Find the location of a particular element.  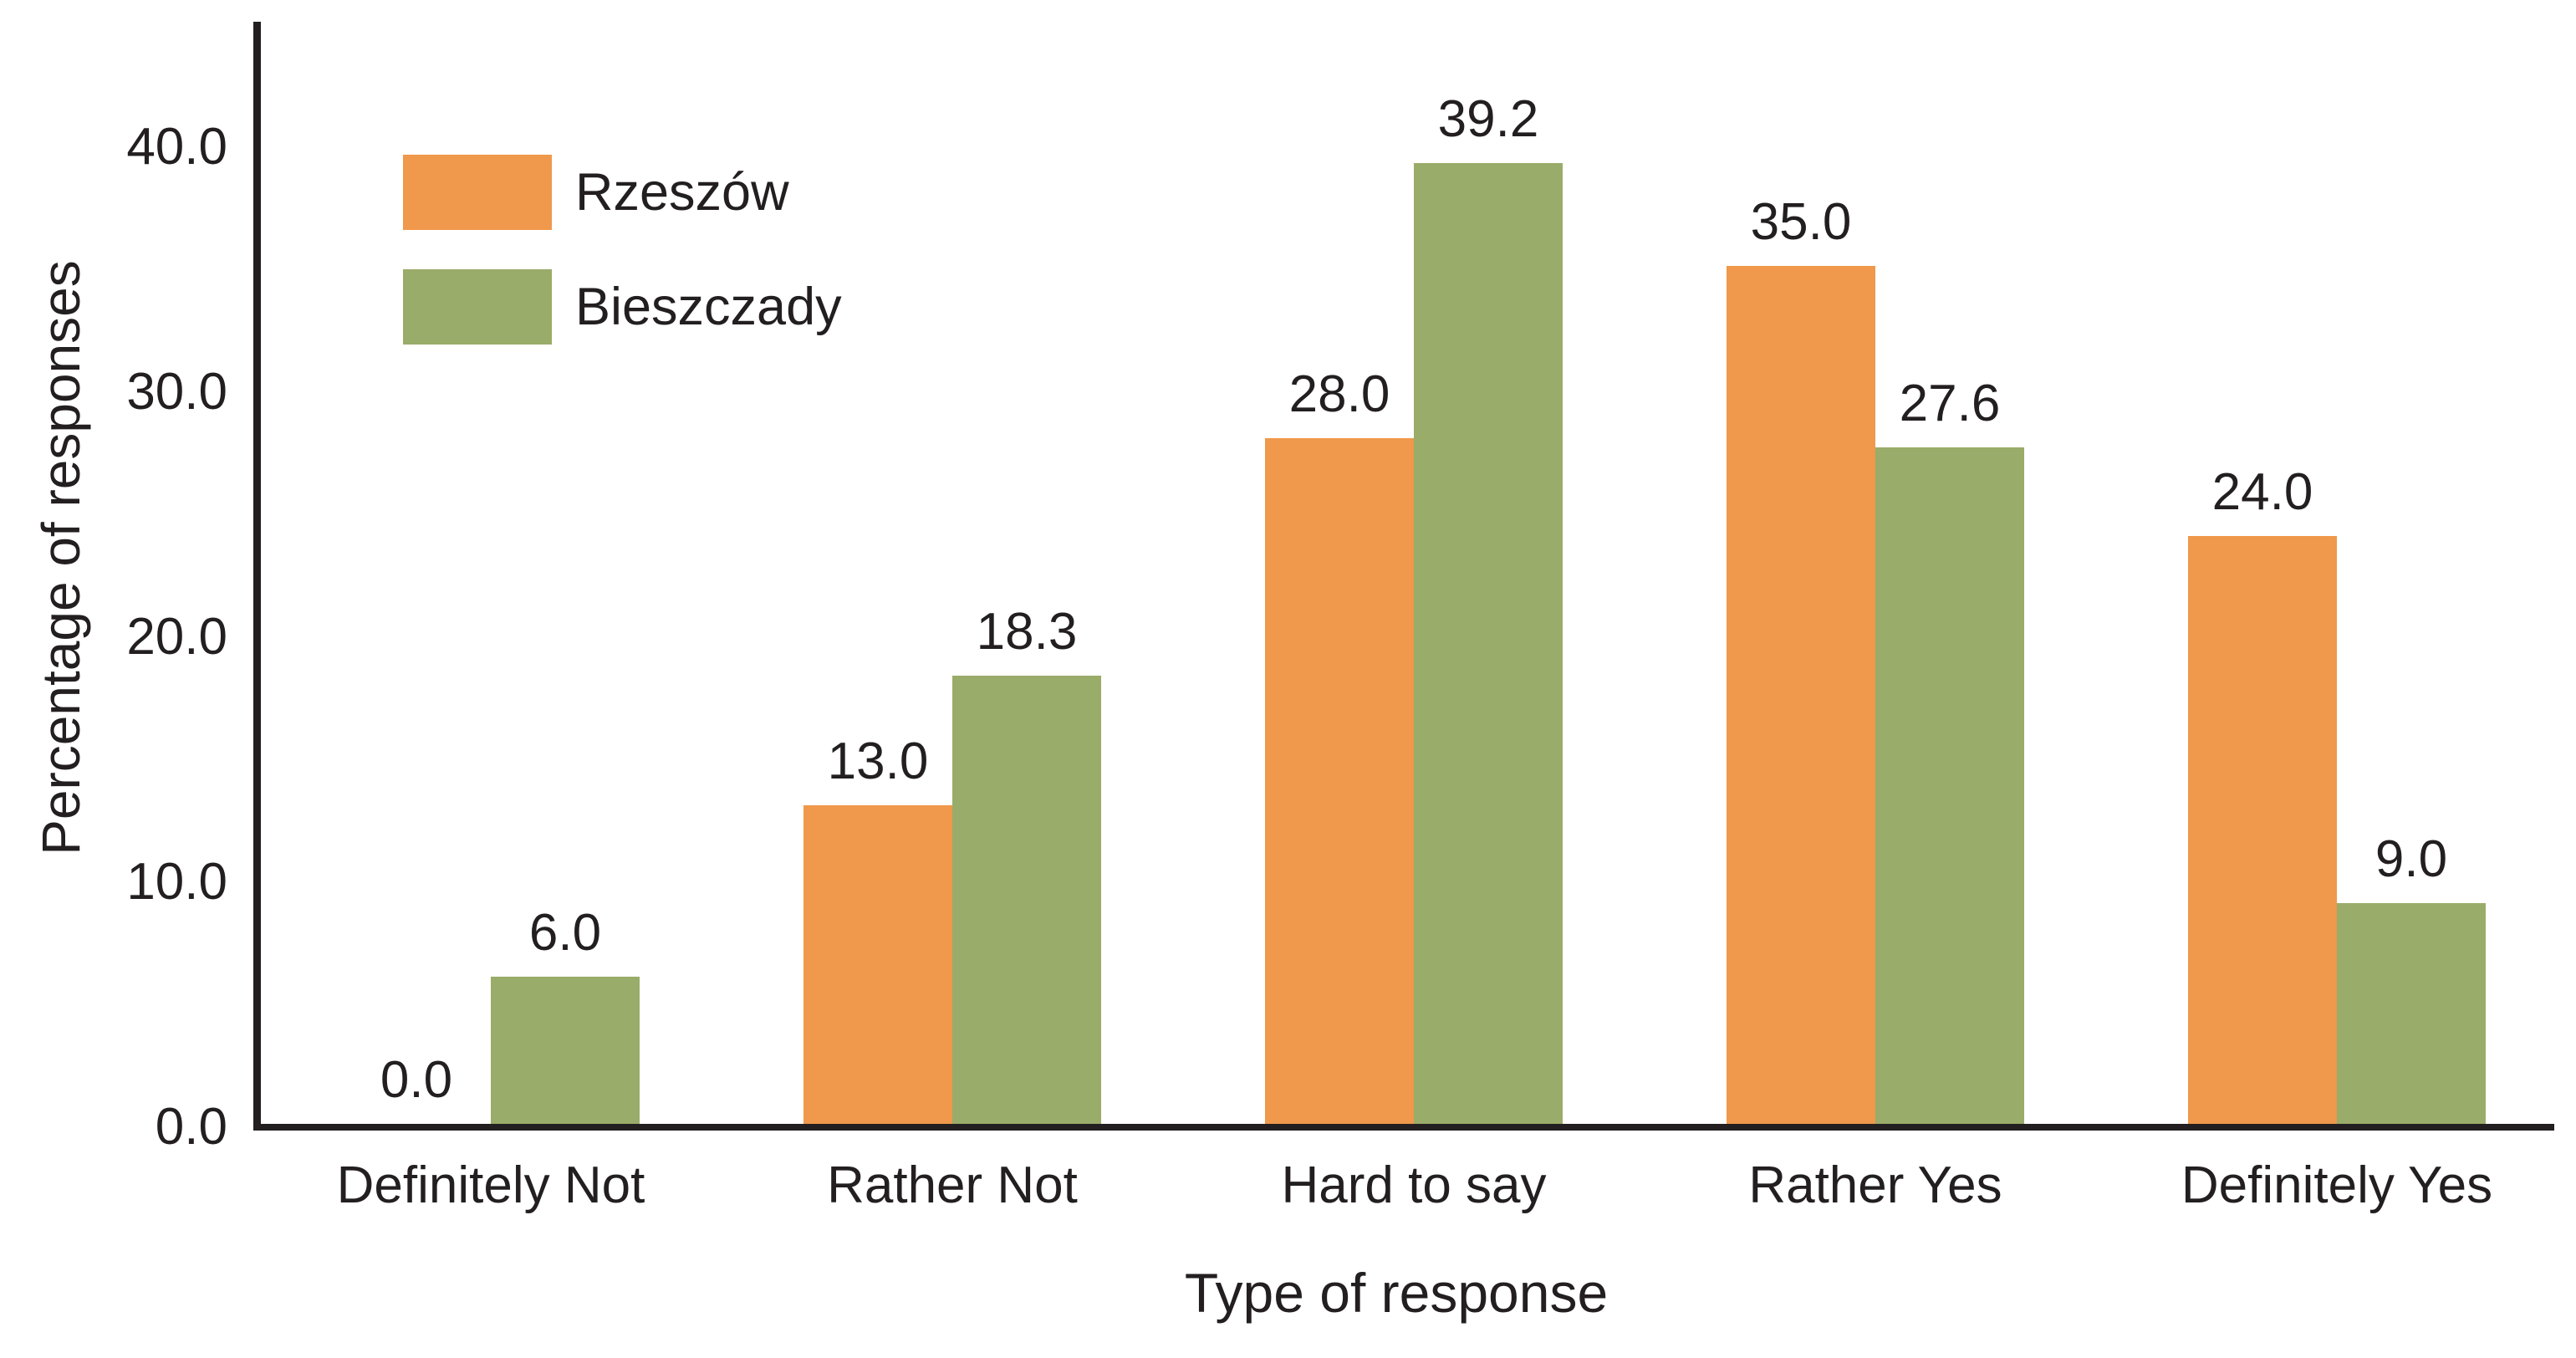

legend-label-bieszczady: Bieszczady is located at coordinates (709, 307).